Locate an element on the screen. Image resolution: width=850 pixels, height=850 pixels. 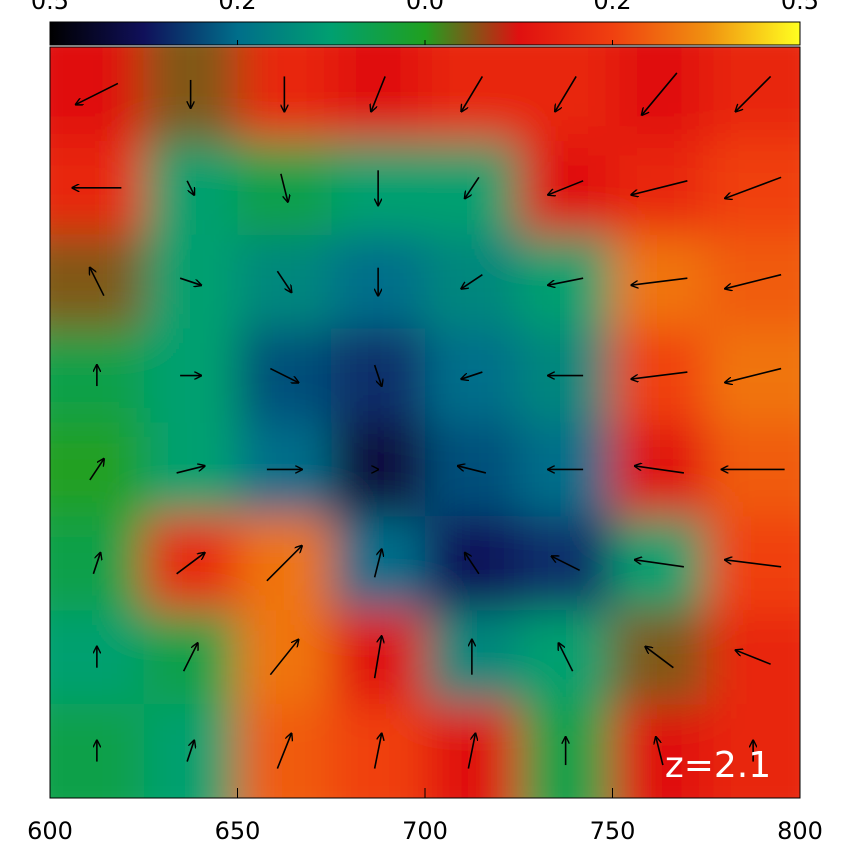
x-tick-label: 750 is located at coordinates (613, 831).